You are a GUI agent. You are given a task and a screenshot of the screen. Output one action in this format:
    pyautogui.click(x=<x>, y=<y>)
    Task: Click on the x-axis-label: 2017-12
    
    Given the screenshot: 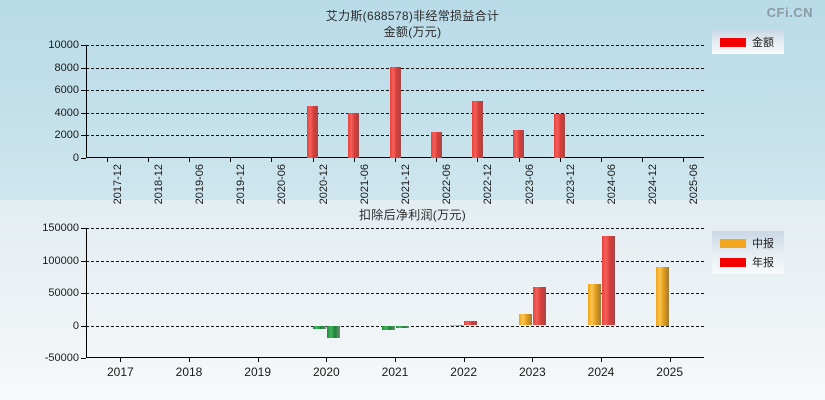 What is the action you would take?
    pyautogui.click(x=117, y=184)
    